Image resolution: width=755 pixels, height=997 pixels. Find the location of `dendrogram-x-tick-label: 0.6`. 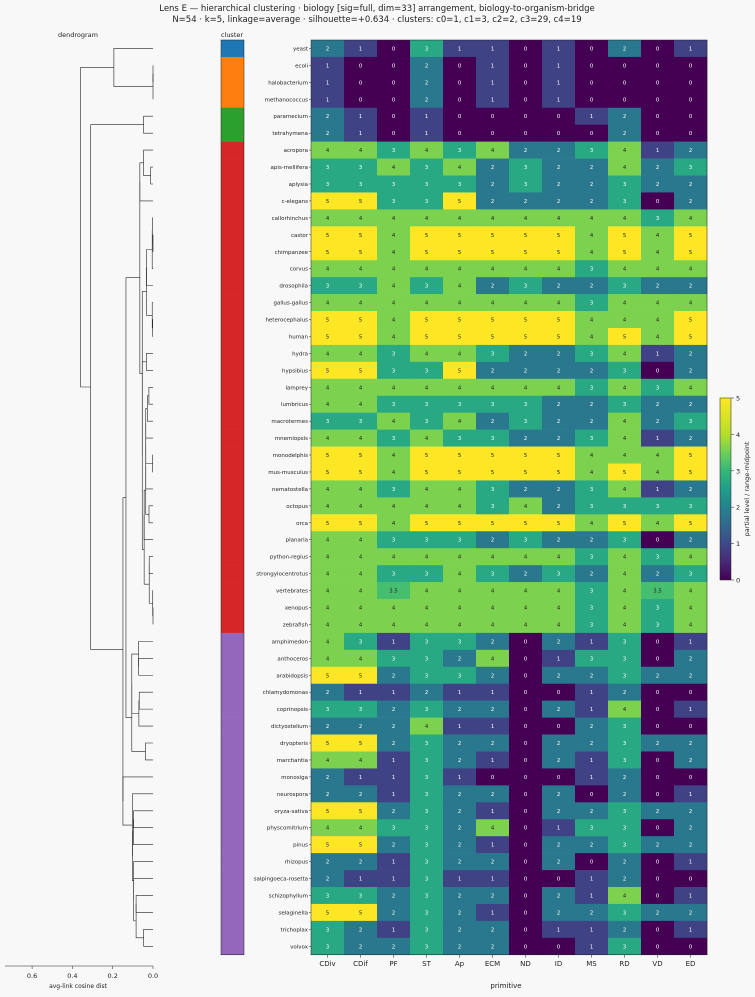

dendrogram-x-tick-label: 0.6 is located at coordinates (32, 976).